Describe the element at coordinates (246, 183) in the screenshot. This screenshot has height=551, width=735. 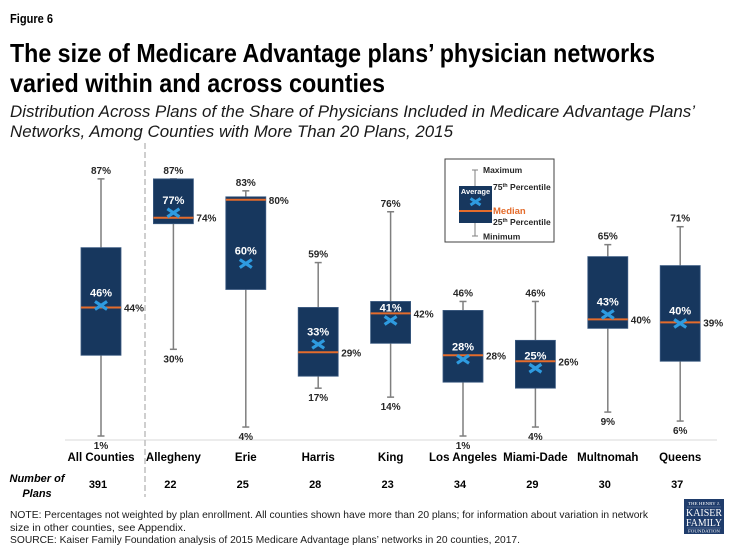
I see `max-value-label: 83%` at that location.